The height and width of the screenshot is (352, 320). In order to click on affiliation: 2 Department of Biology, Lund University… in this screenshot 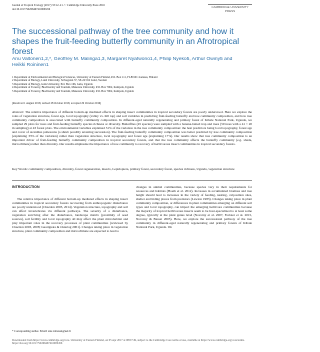, I will do `click(59, 81)`.